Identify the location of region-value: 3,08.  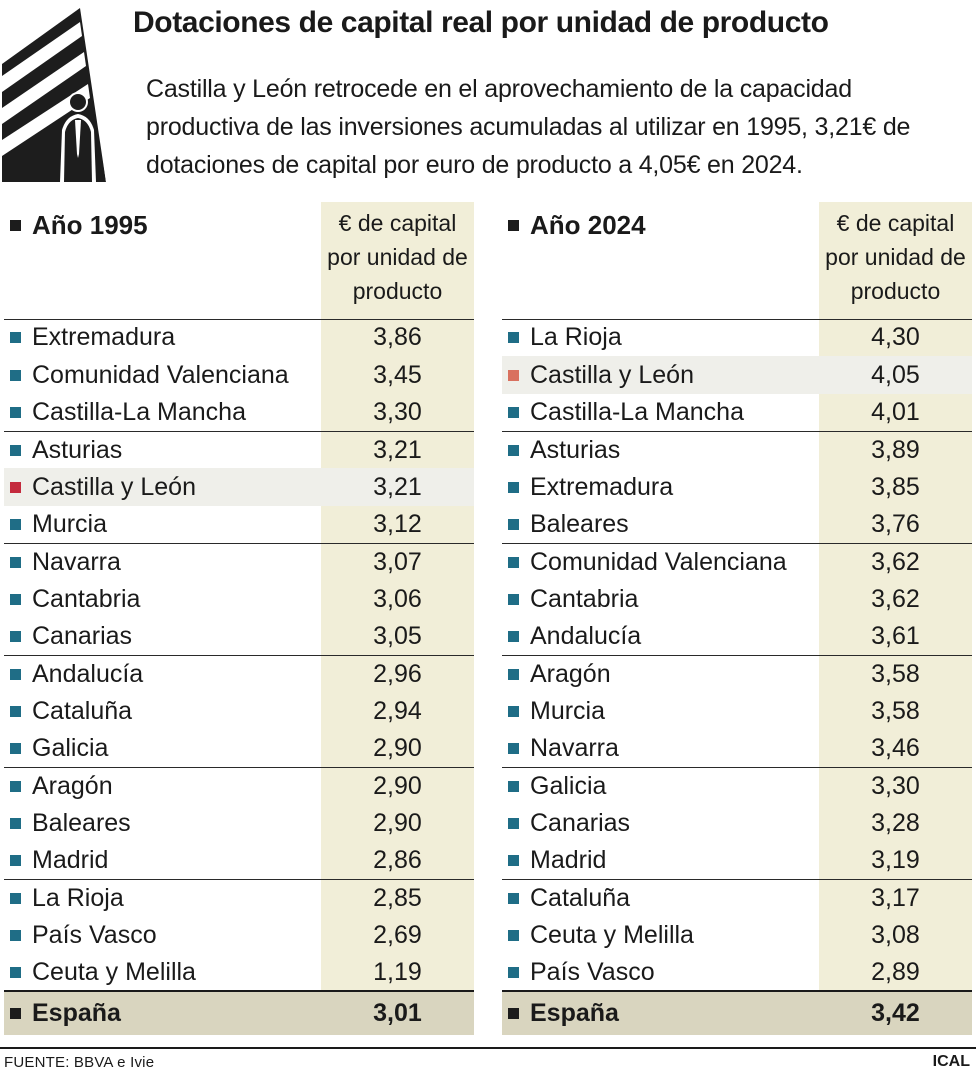
(895, 934).